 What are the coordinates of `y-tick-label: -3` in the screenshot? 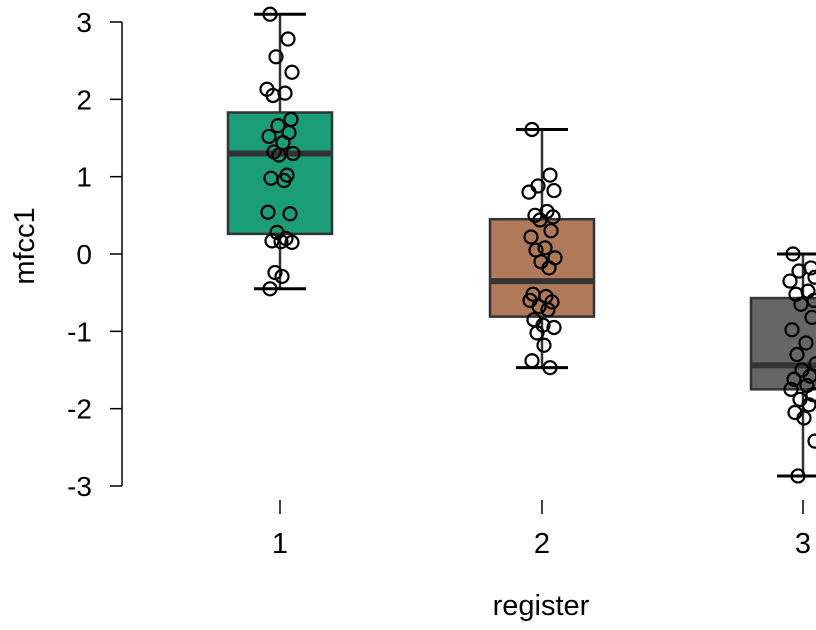 It's located at (79, 486).